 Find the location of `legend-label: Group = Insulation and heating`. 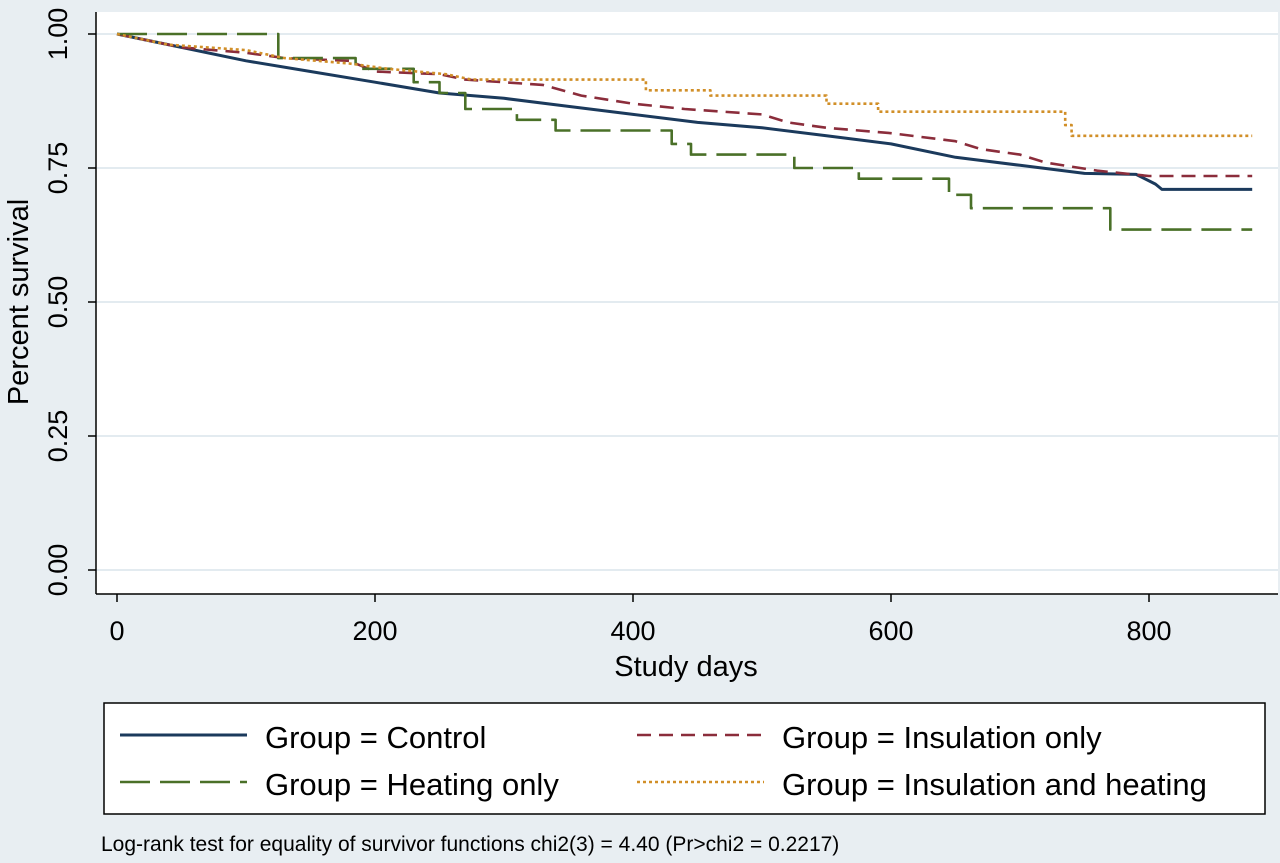

legend-label: Group = Insulation and heating is located at coordinates (994, 784).